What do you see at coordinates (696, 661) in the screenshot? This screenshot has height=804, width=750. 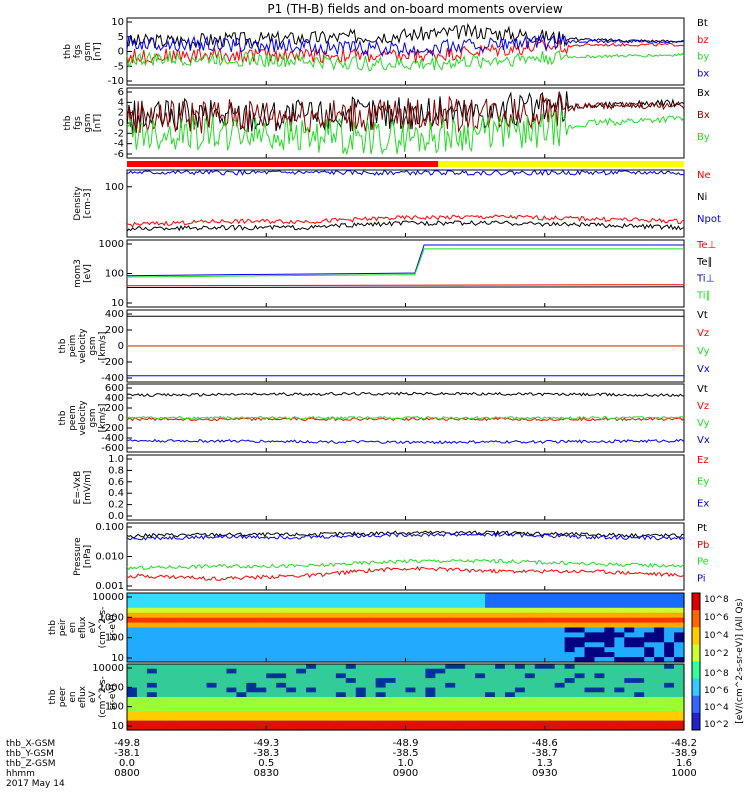 I see `colorbar-frame` at bounding box center [696, 661].